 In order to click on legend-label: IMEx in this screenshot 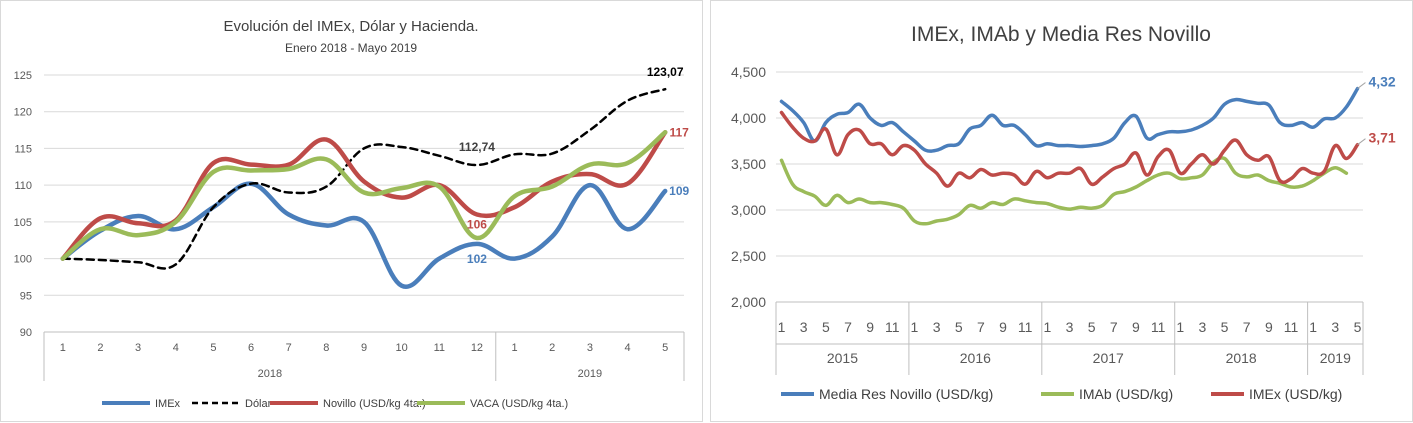, I will do `click(168, 404)`.